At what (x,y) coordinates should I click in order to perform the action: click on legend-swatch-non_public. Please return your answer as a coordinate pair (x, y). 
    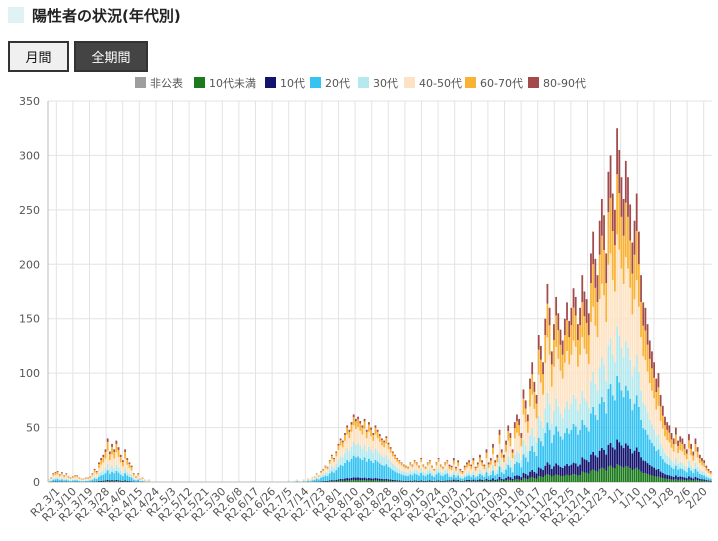
    Looking at the image, I should click on (140, 82).